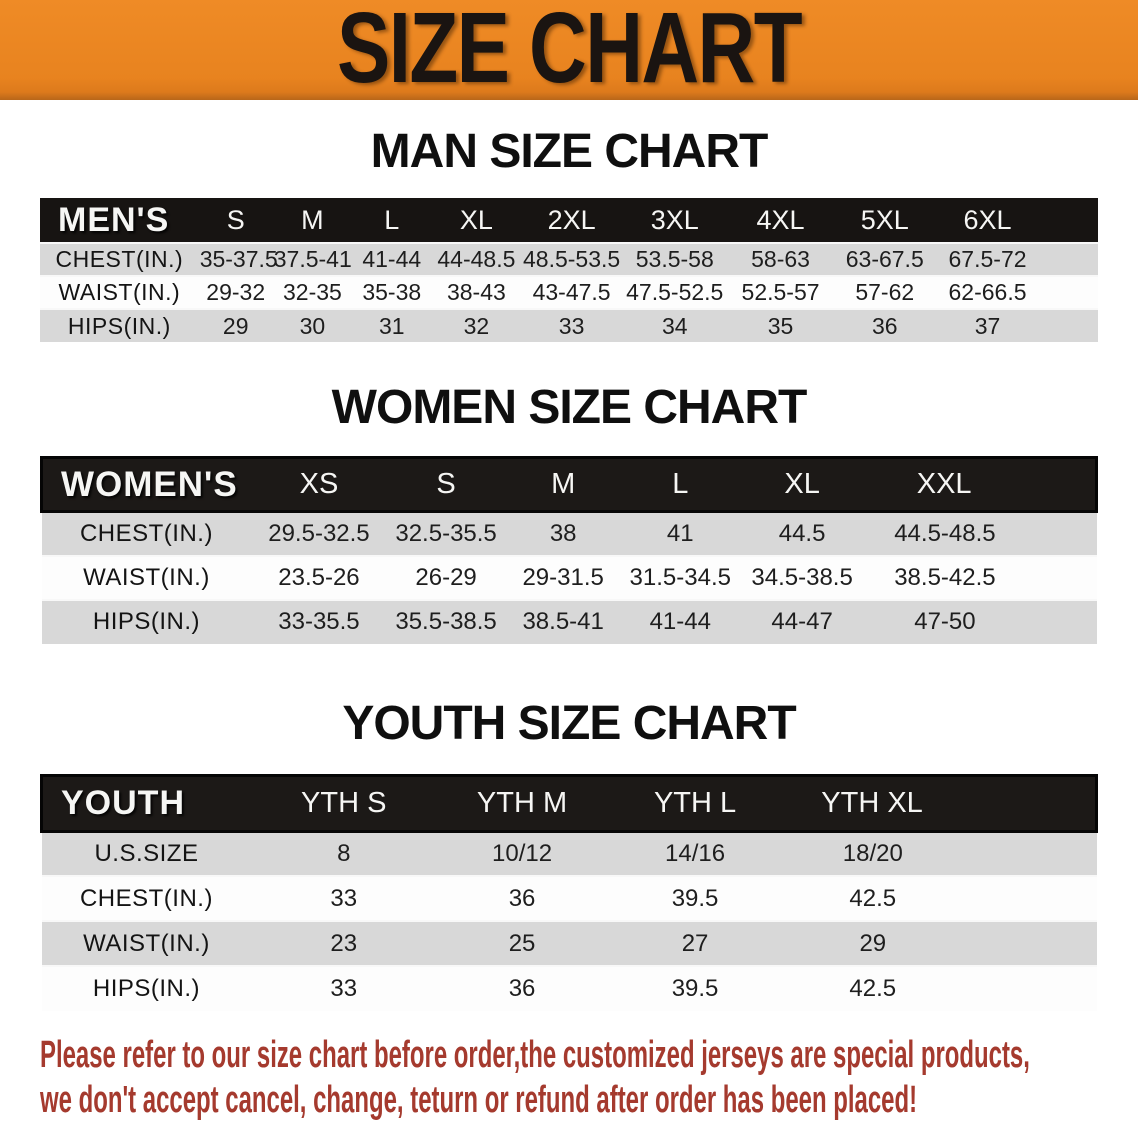  What do you see at coordinates (238, 259) in the screenshot?
I see `size-cell: 35-37.5` at bounding box center [238, 259].